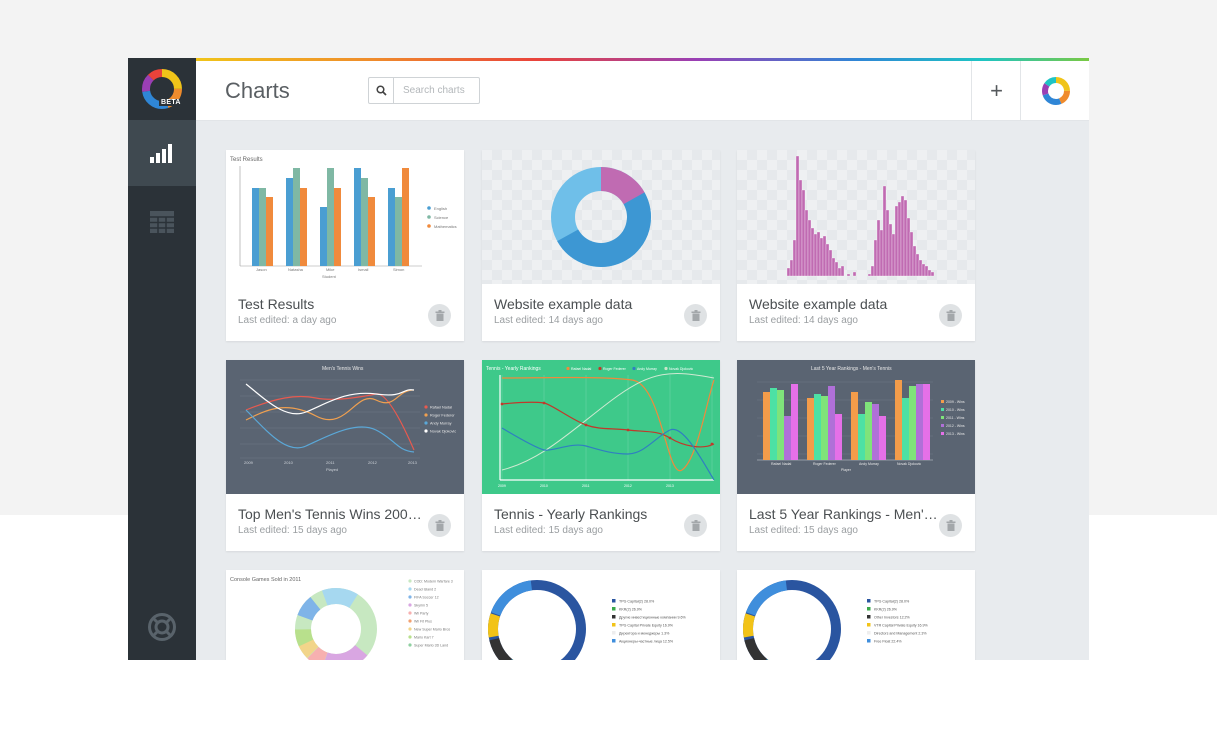  What do you see at coordinates (955, 410) in the screenshot?
I see `legend-label: 2010 - Wins` at bounding box center [955, 410].